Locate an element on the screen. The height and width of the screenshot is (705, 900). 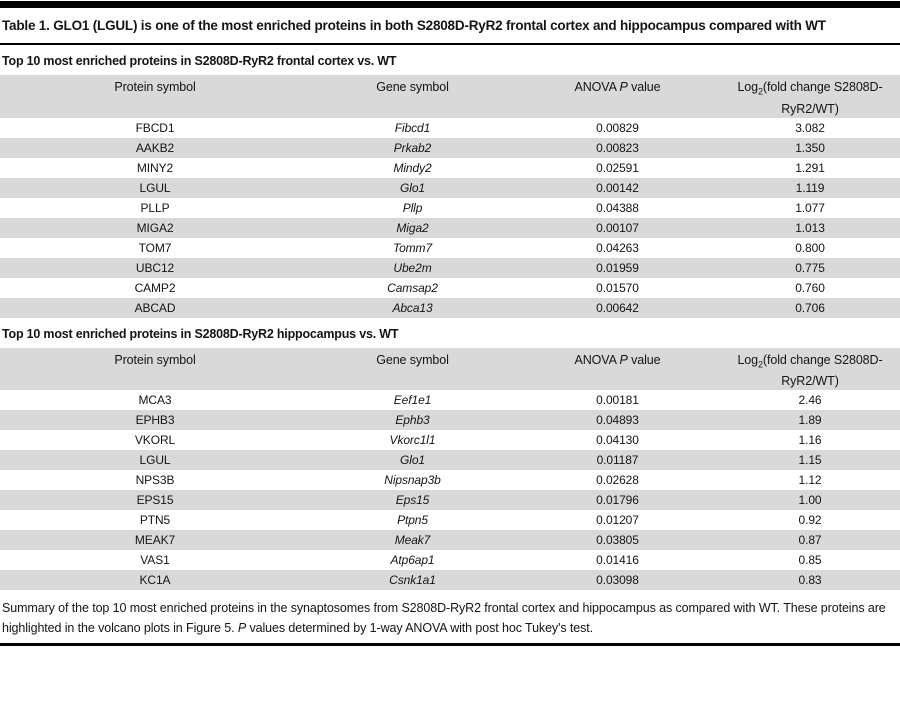
log2fc-cell: 0.706 is located at coordinates (810, 307).